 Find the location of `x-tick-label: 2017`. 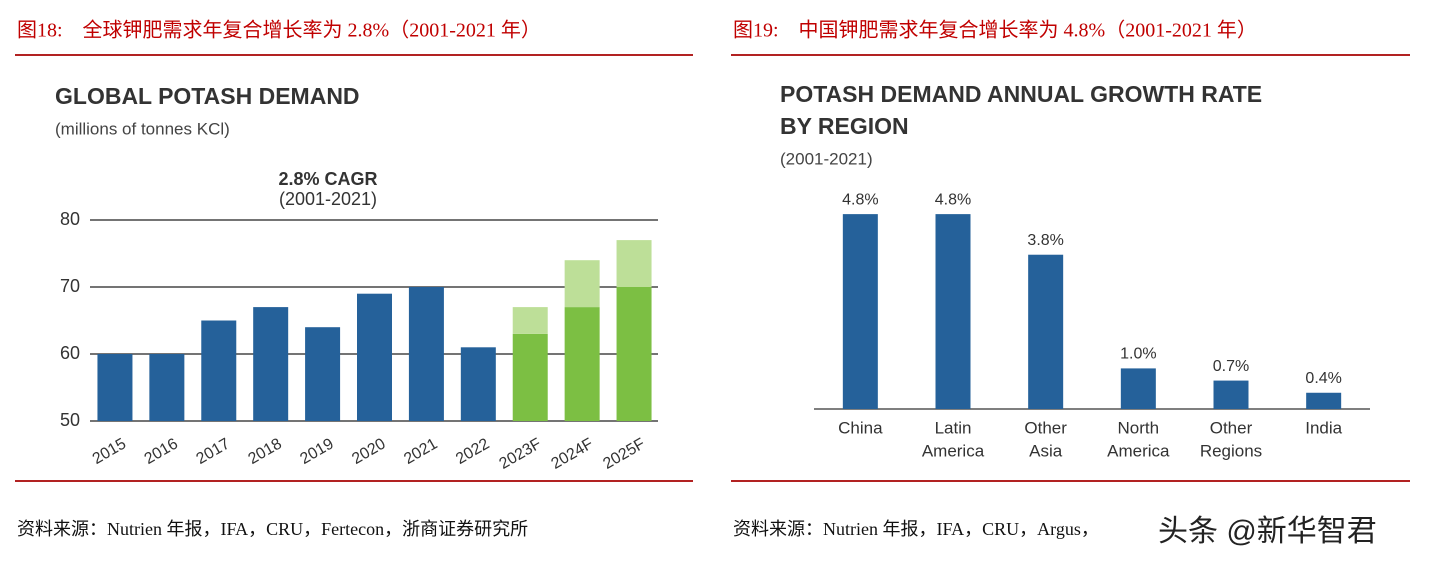

x-tick-label: 2017 is located at coordinates (213, 451).